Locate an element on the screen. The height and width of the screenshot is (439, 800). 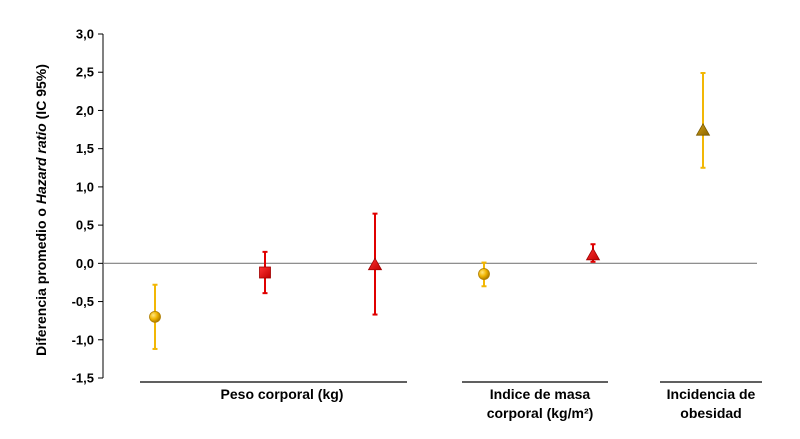
group-label: Indice de masa is located at coordinates (540, 394).